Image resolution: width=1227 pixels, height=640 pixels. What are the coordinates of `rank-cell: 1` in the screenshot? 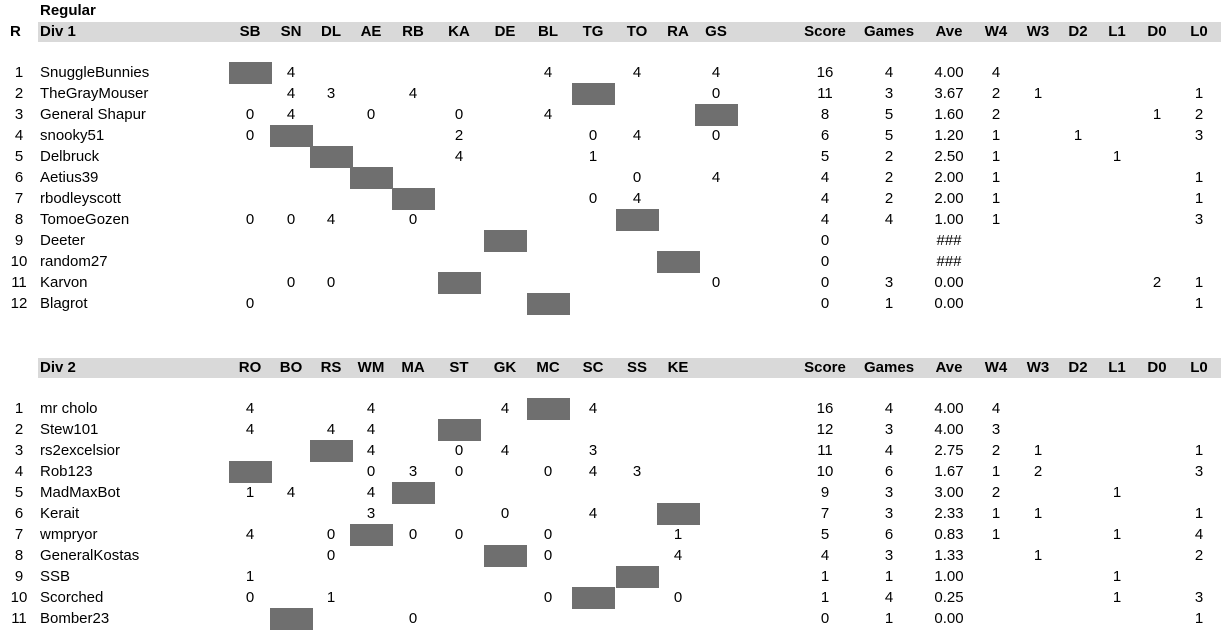 It's located at (19, 72).